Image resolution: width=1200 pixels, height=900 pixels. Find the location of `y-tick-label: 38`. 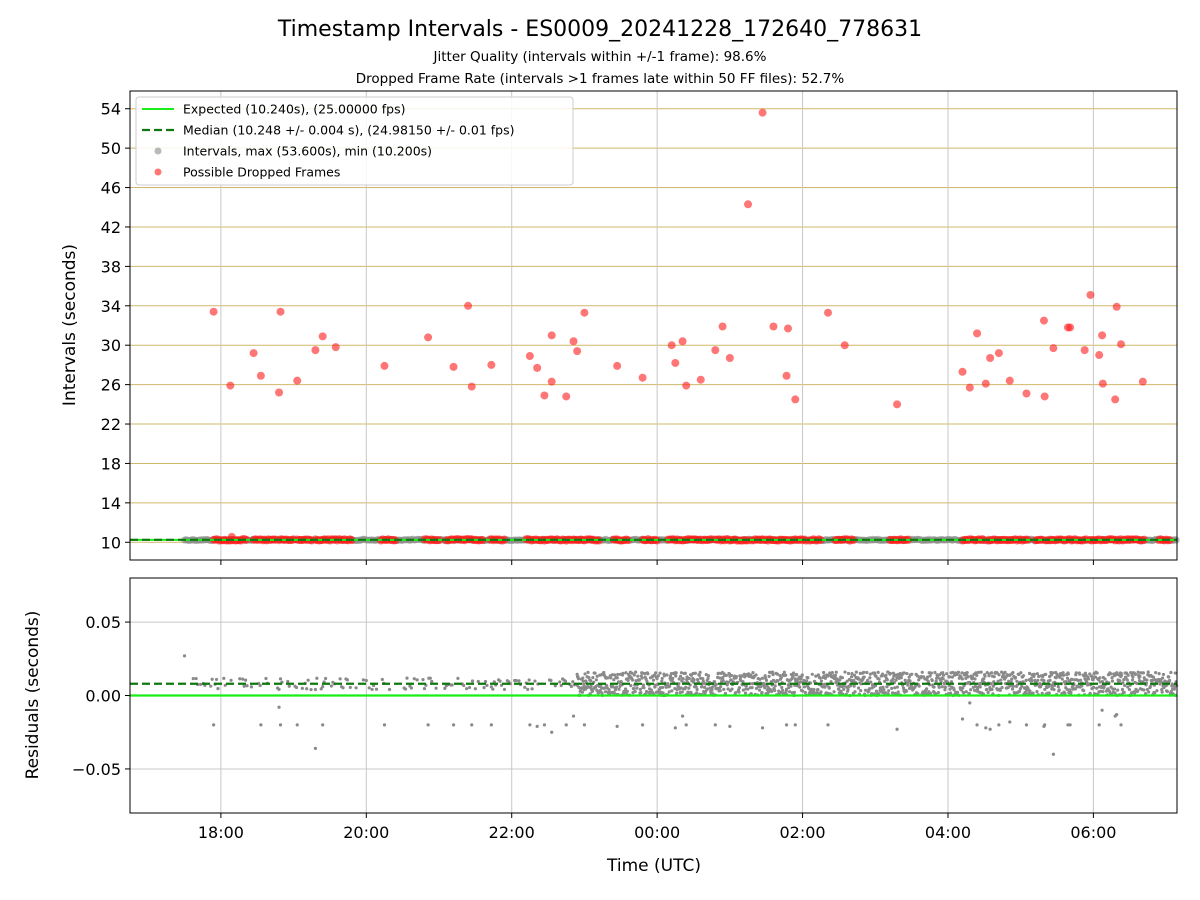

y-tick-label: 38 is located at coordinates (111, 266).